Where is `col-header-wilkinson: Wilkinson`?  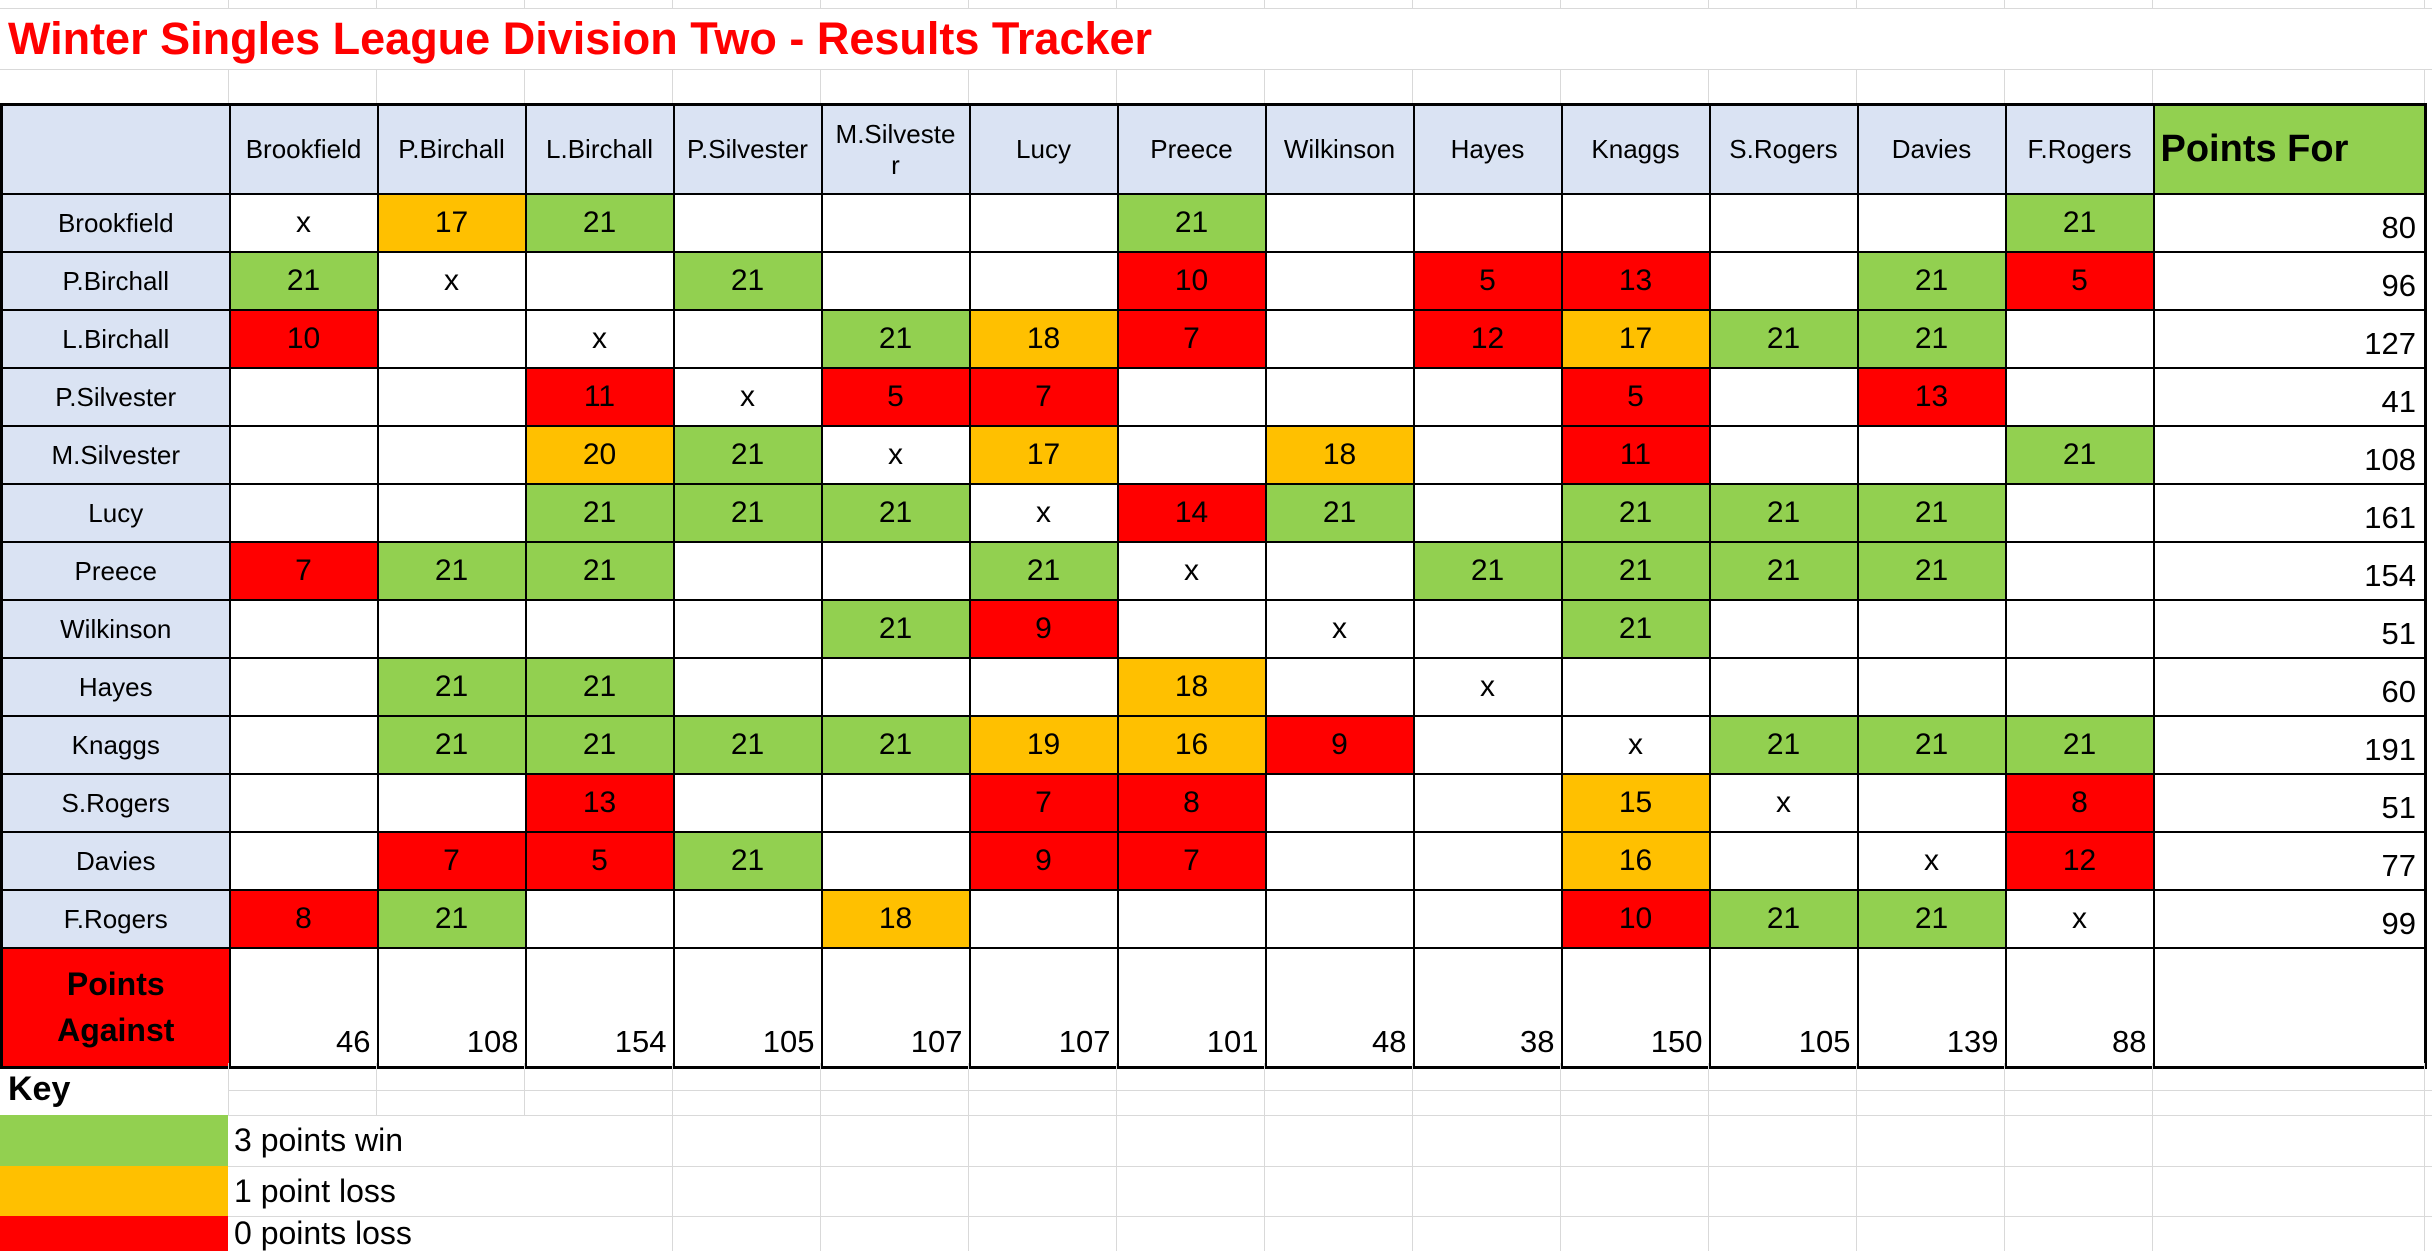 col-header-wilkinson: Wilkinson is located at coordinates (1339, 149).